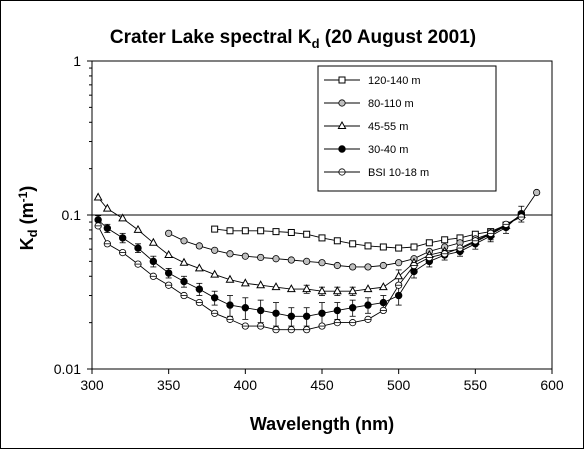 The image size is (586, 451). I want to click on x-tick-label: 600, so click(552, 385).